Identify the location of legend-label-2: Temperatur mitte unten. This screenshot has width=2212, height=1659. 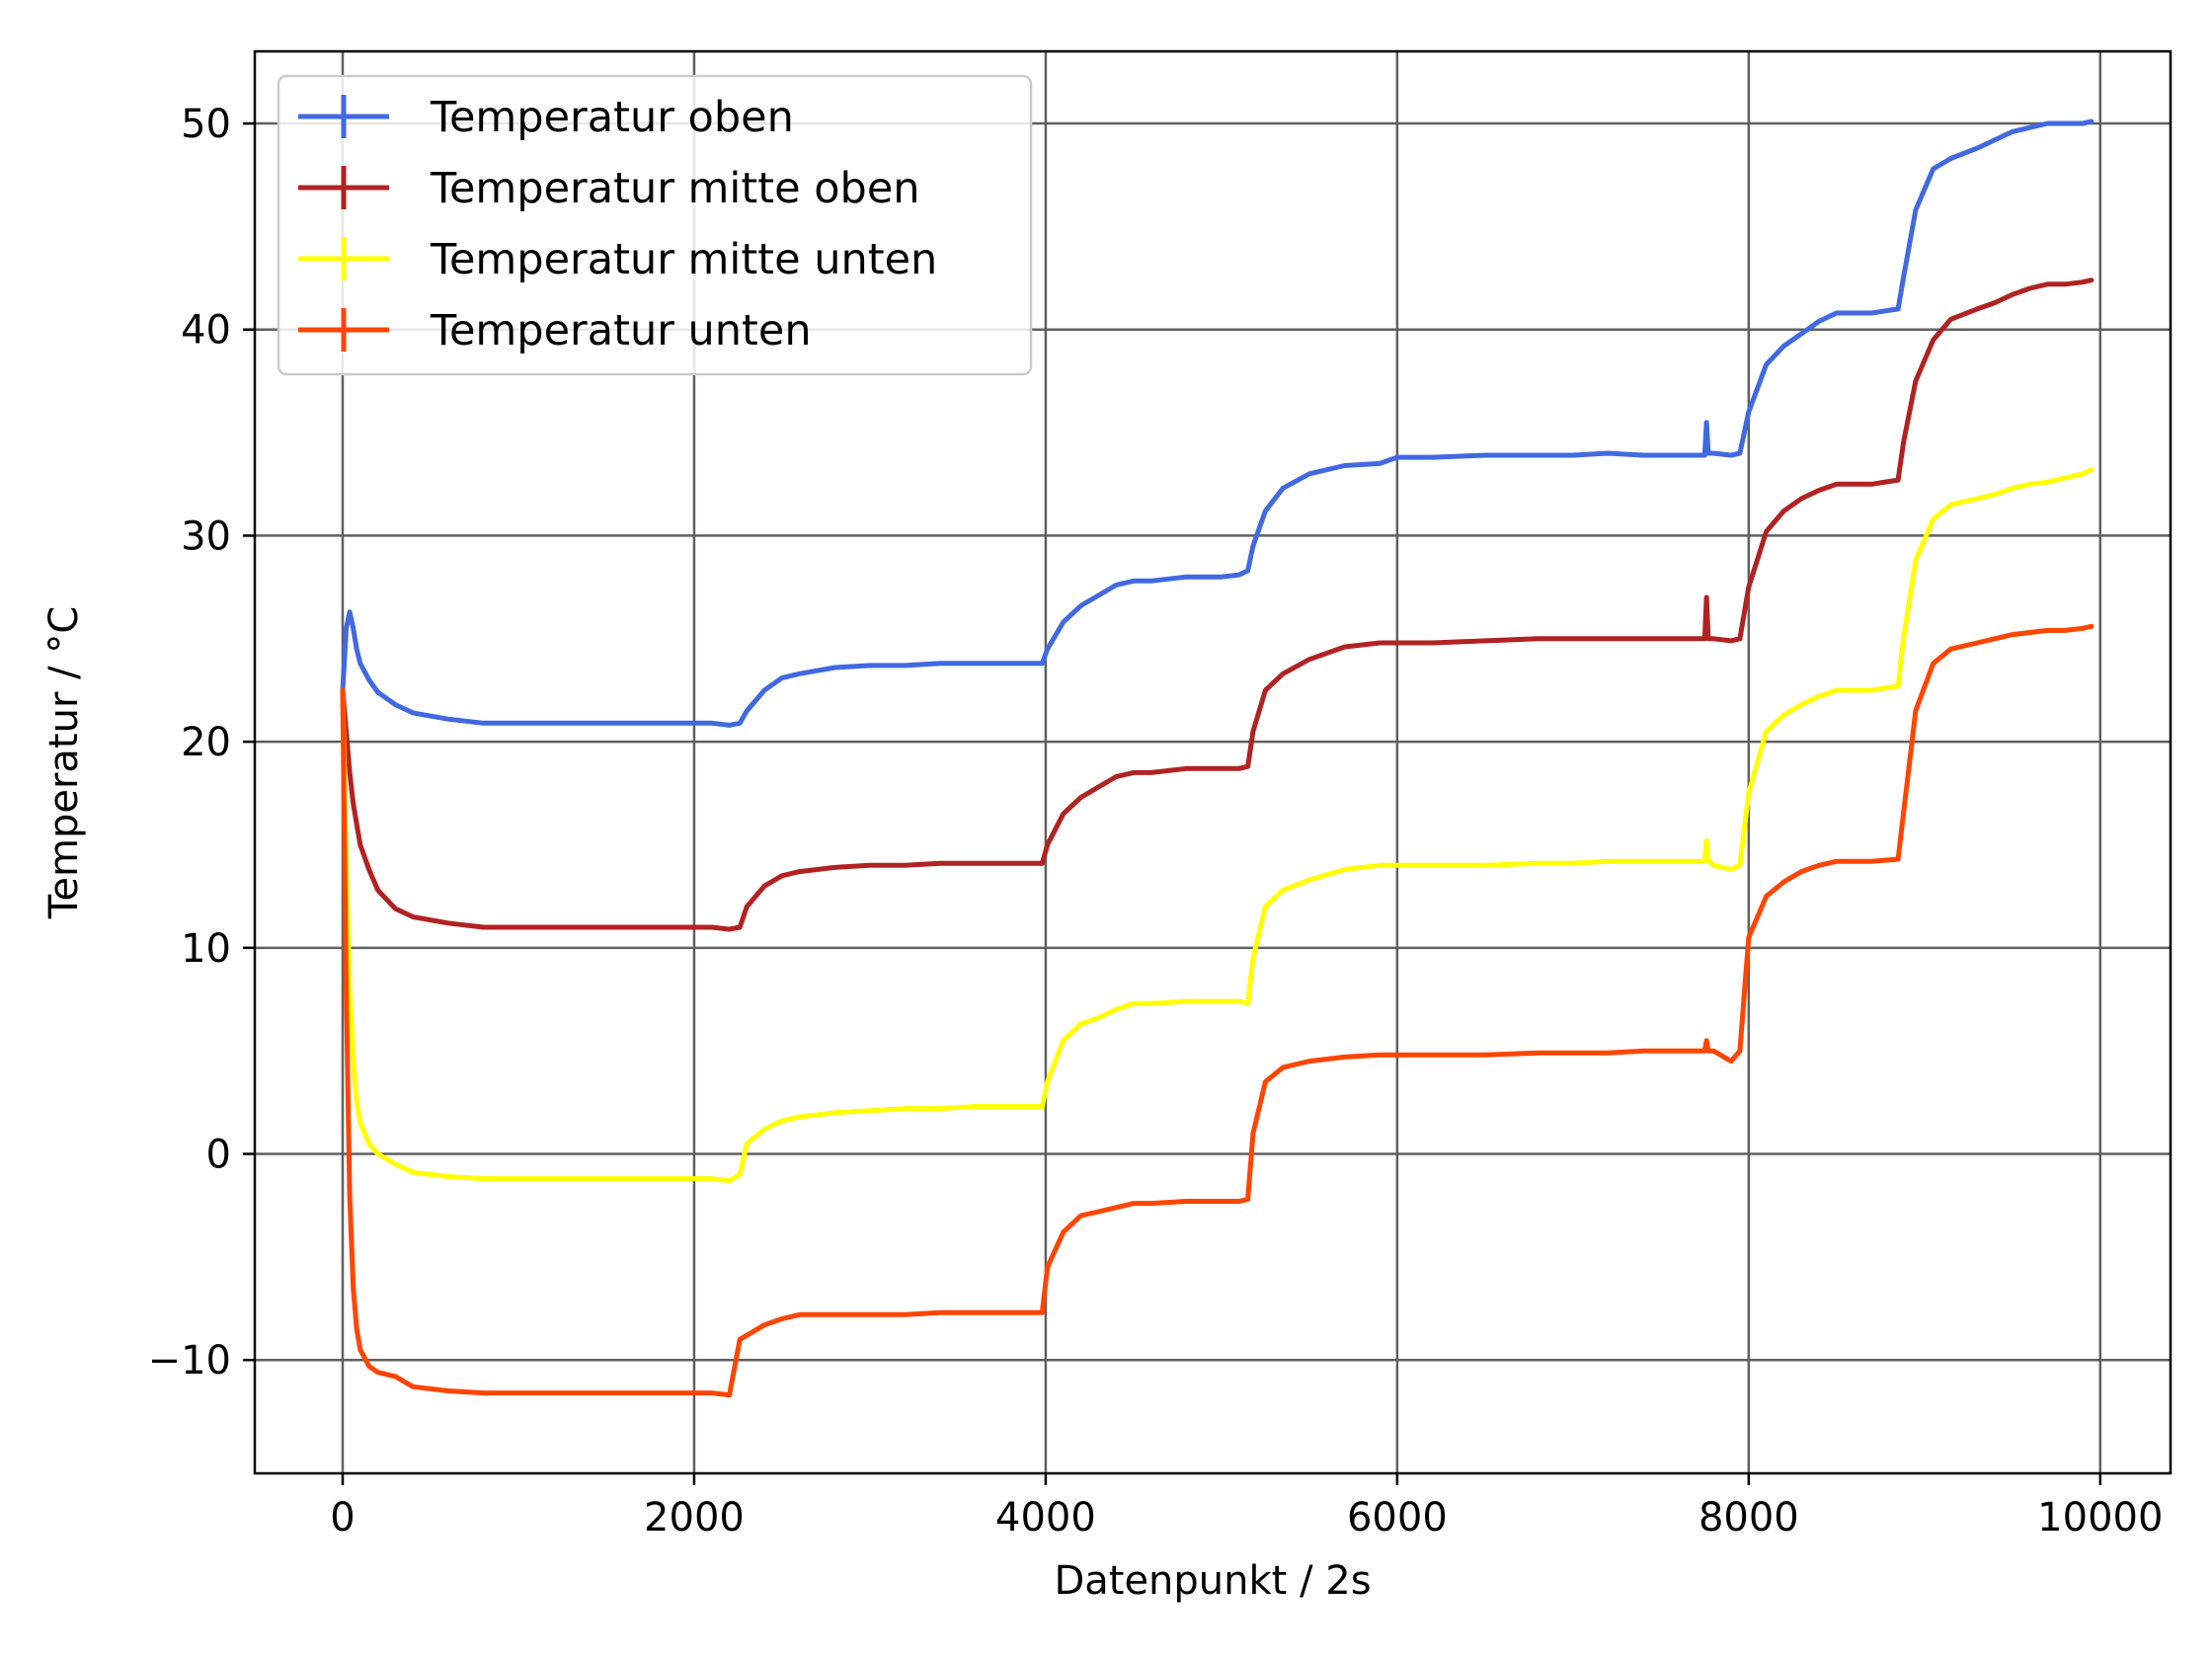
(684, 259).